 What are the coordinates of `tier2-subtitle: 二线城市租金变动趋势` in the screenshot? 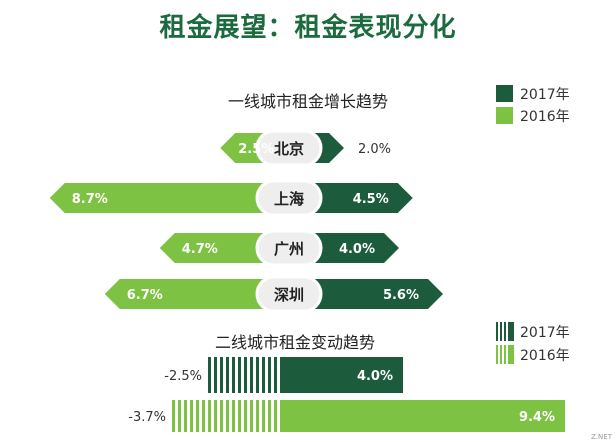 It's located at (295, 342).